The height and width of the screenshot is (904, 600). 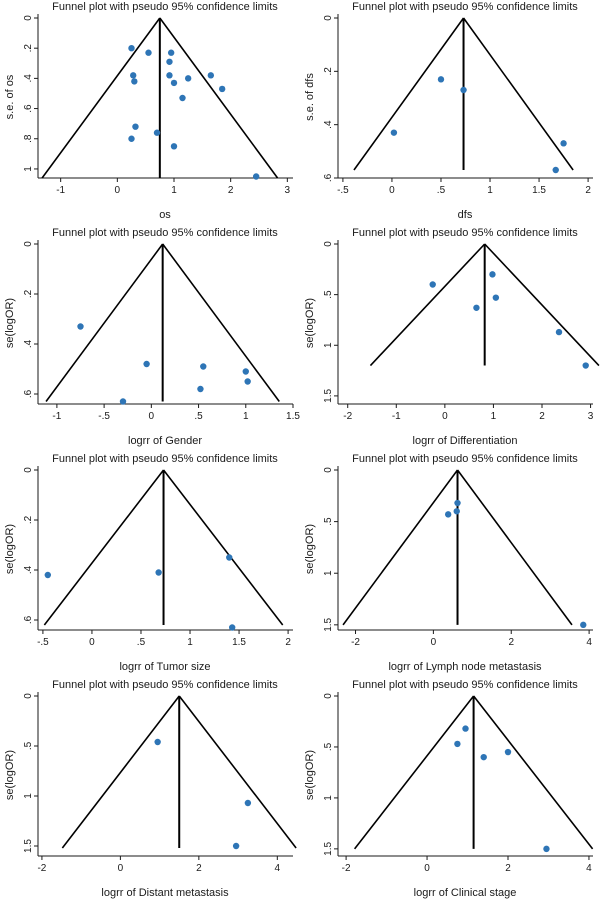 What do you see at coordinates (465, 215) in the screenshot?
I see `x-axis-label: dfs` at bounding box center [465, 215].